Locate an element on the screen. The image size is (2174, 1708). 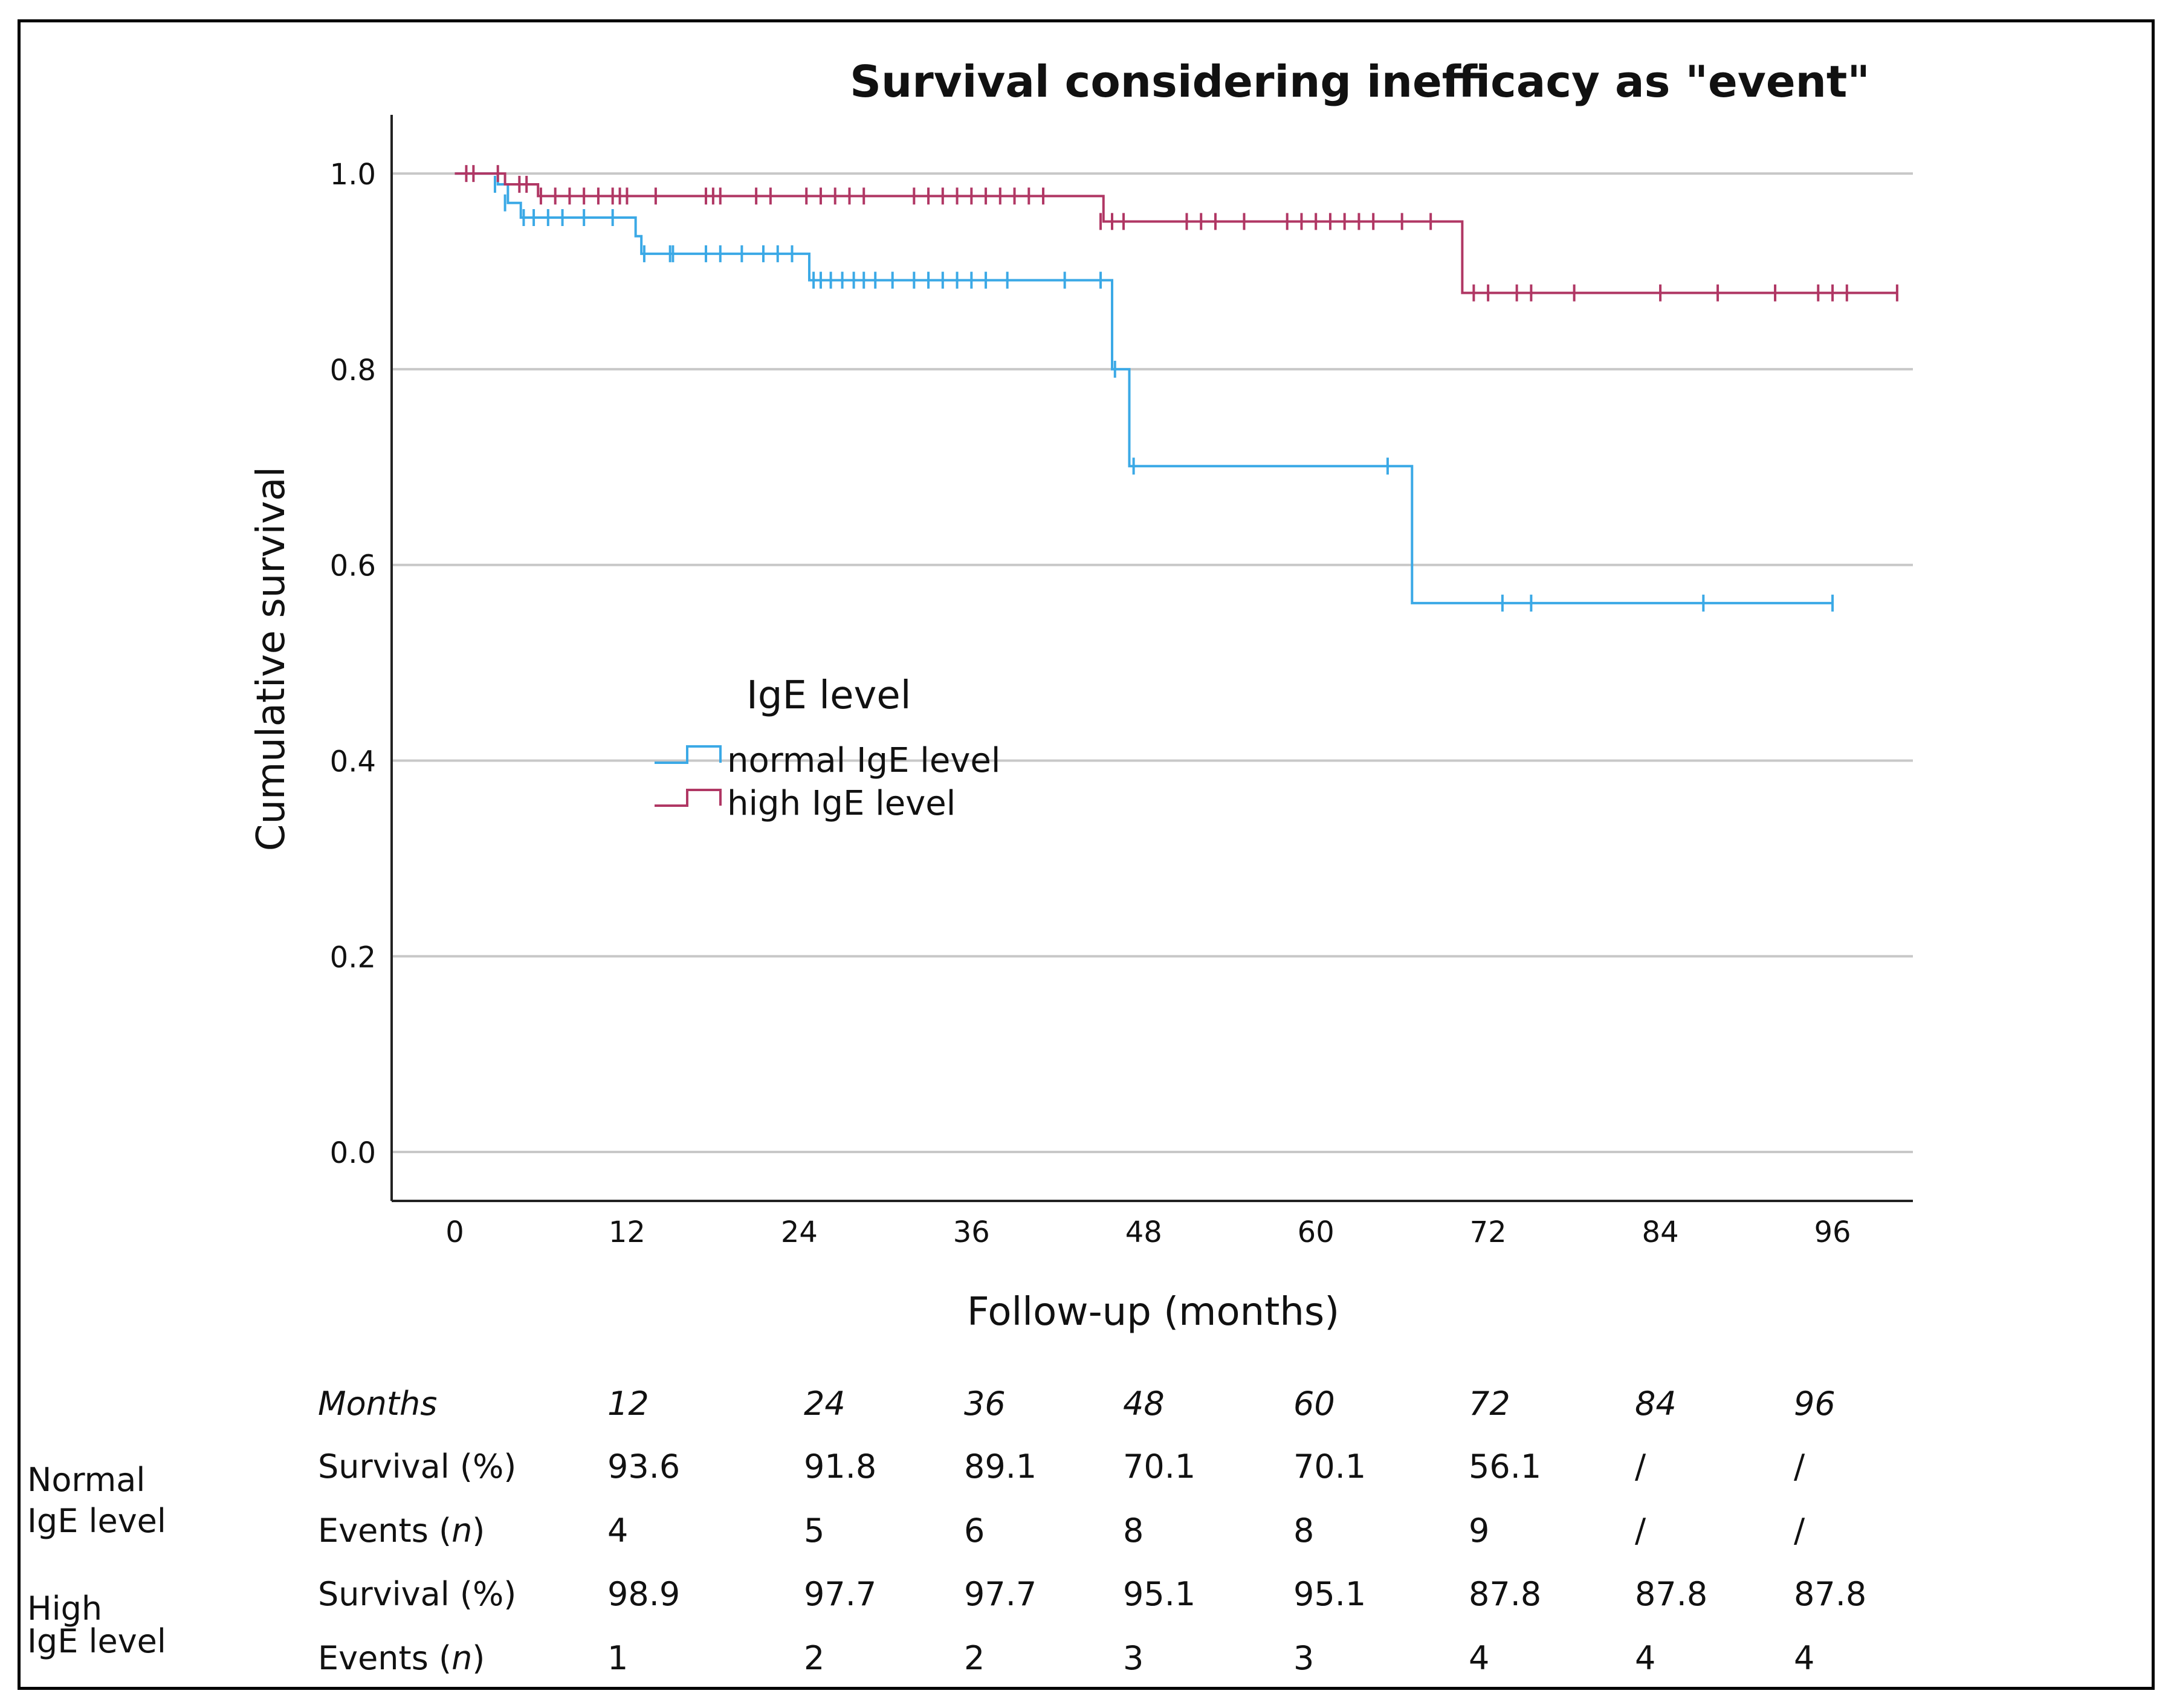
table-months-label: Months is located at coordinates (378, 1404).